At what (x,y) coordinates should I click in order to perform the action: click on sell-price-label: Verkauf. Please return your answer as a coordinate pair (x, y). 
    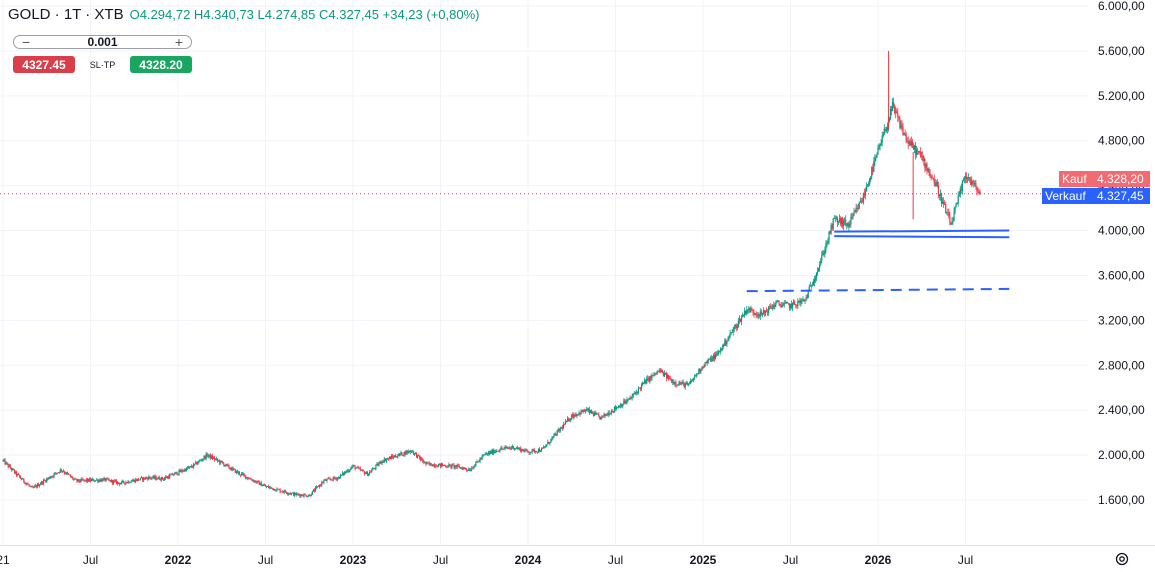
    Looking at the image, I should click on (1068, 196).